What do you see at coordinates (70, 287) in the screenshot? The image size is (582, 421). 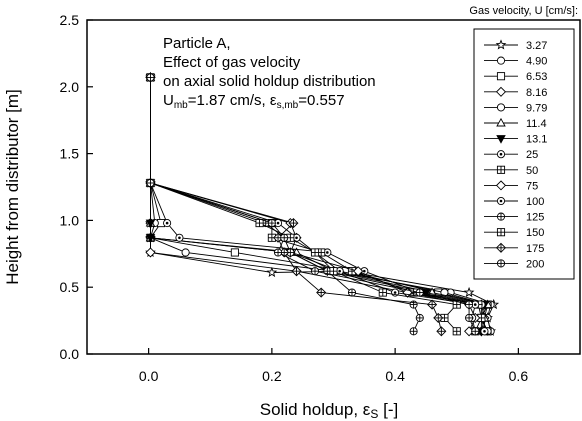 I see `y-tick-label: 0.5` at bounding box center [70, 287].